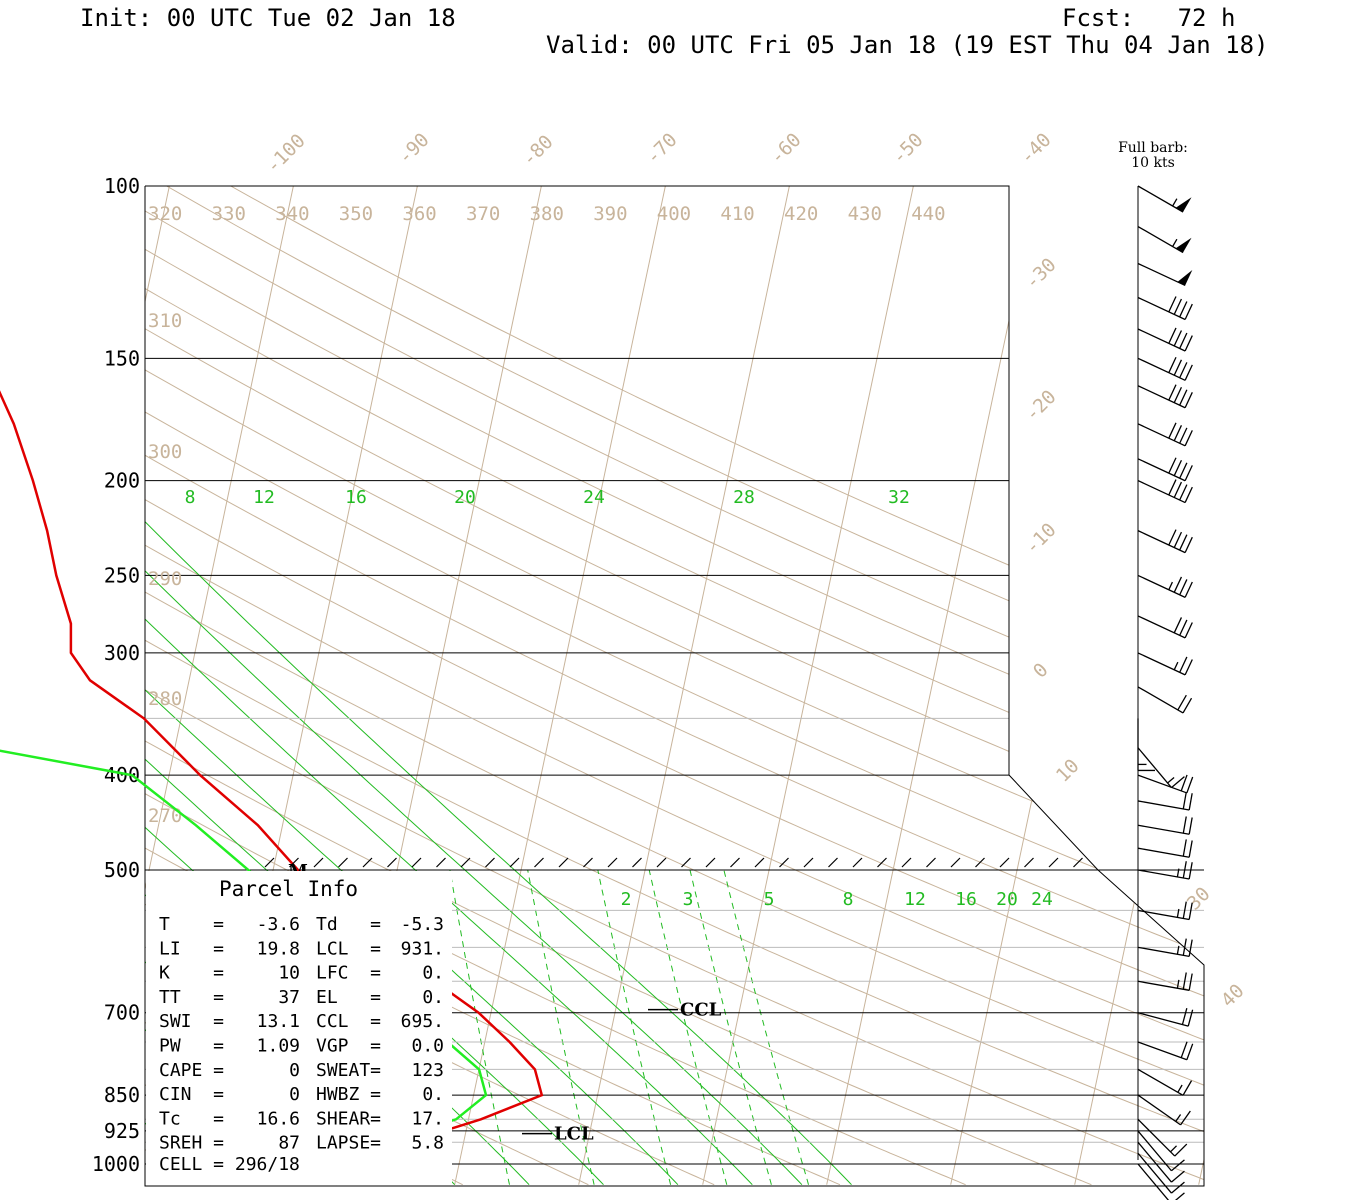 The height and width of the screenshot is (1200, 1350). Describe the element at coordinates (1153, 163) in the screenshot. I see `barb-legend-units: 10 kts` at that location.